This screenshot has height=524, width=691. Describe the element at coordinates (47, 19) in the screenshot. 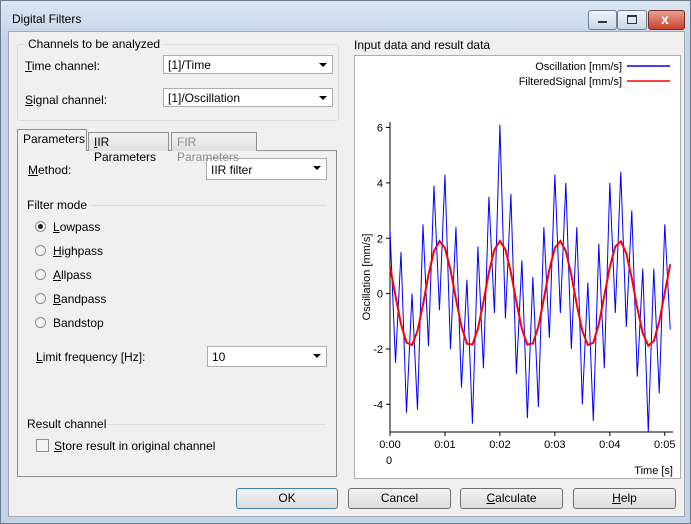

I see `window-title: Digital Filters` at that location.